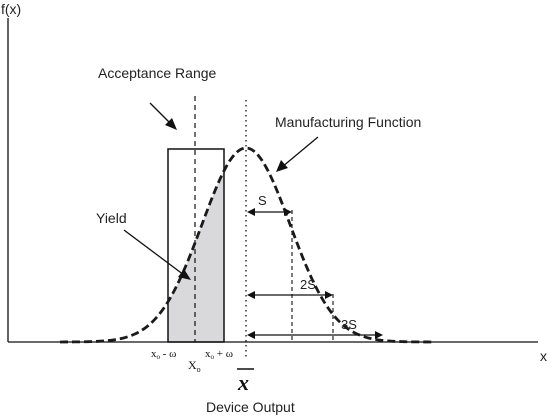 The width and height of the screenshot is (550, 416). Describe the element at coordinates (379, 335) in the screenshot. I see `s3-arrowhead-right` at that location.